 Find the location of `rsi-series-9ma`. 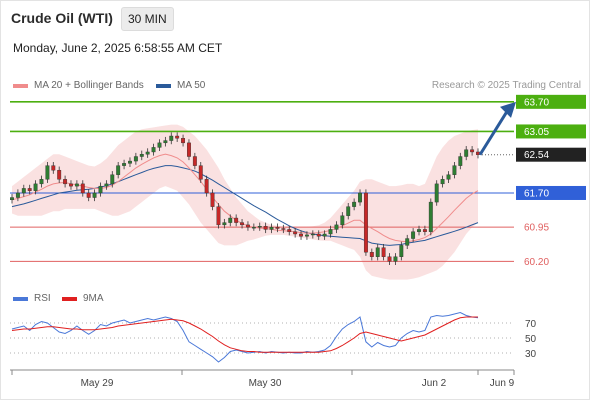

rsi-series-9ma is located at coordinates (244, 334).